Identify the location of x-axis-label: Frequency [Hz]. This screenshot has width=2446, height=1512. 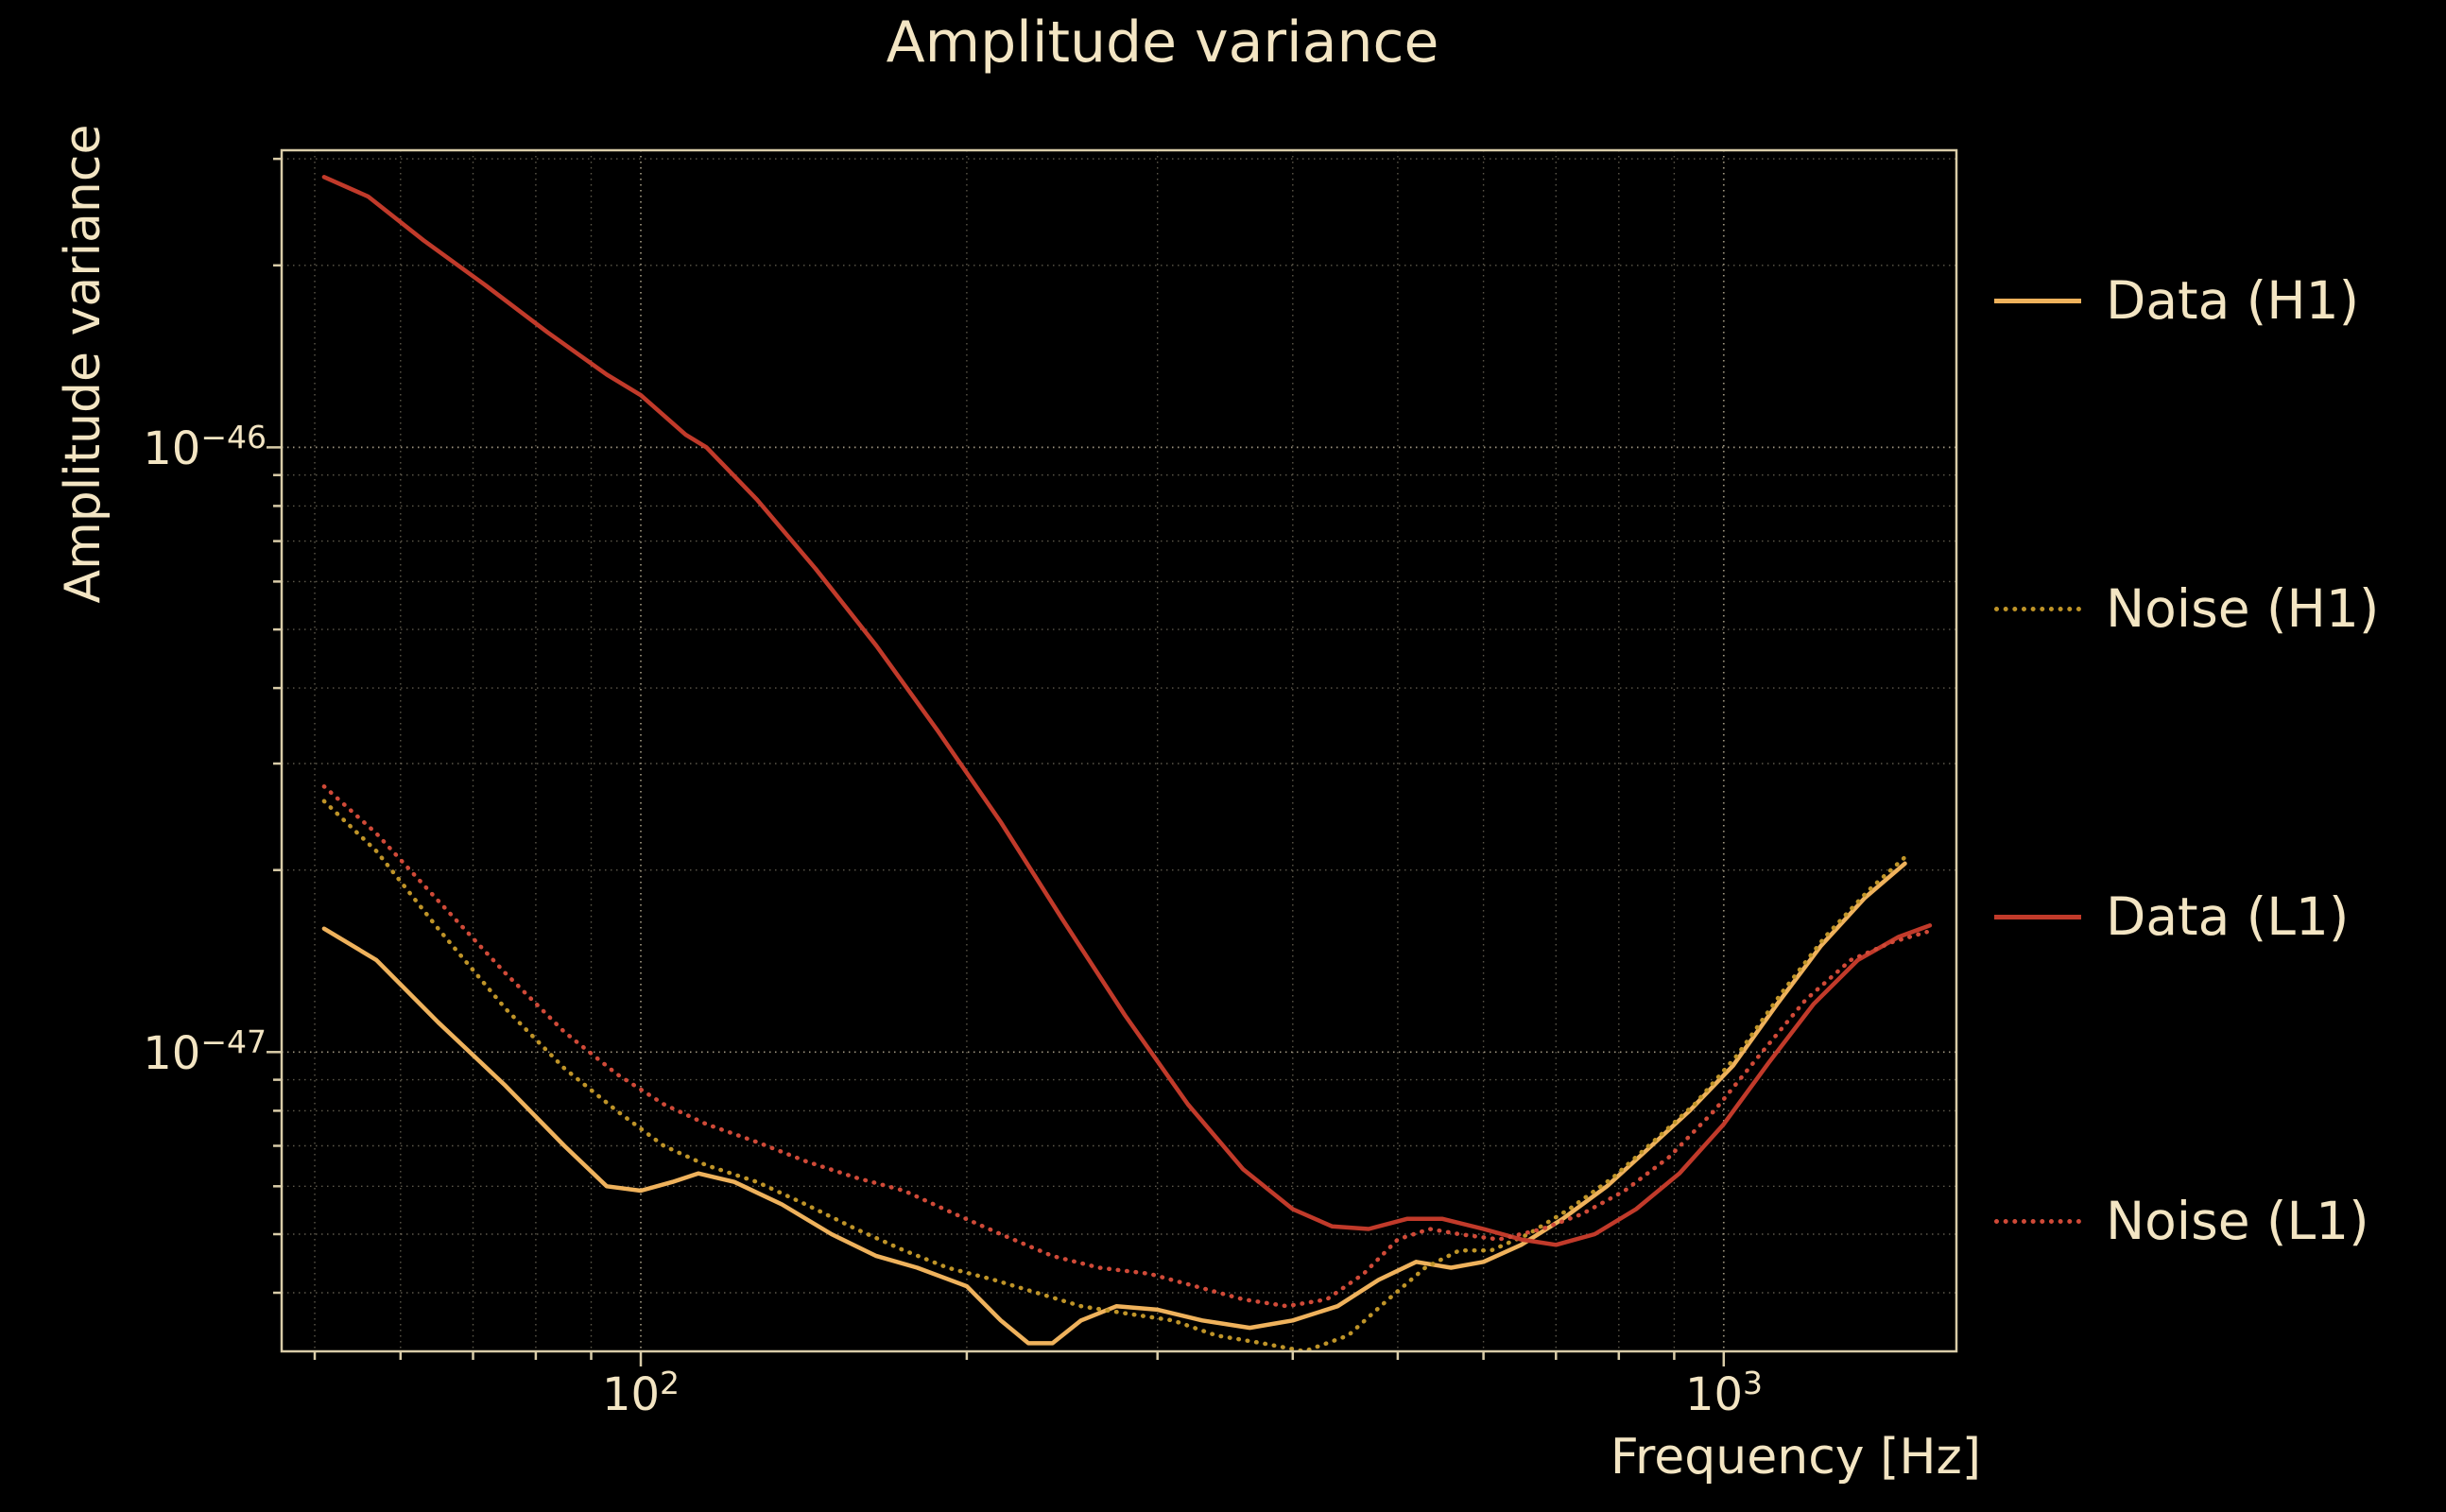
(1796, 1457).